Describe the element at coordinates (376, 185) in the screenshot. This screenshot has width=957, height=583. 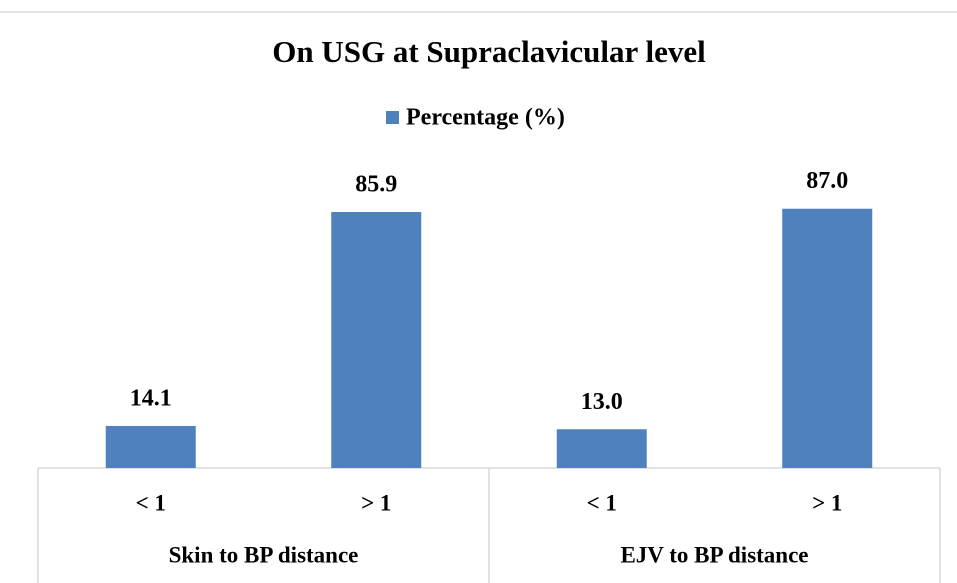
I see `value-label: 85.9` at that location.